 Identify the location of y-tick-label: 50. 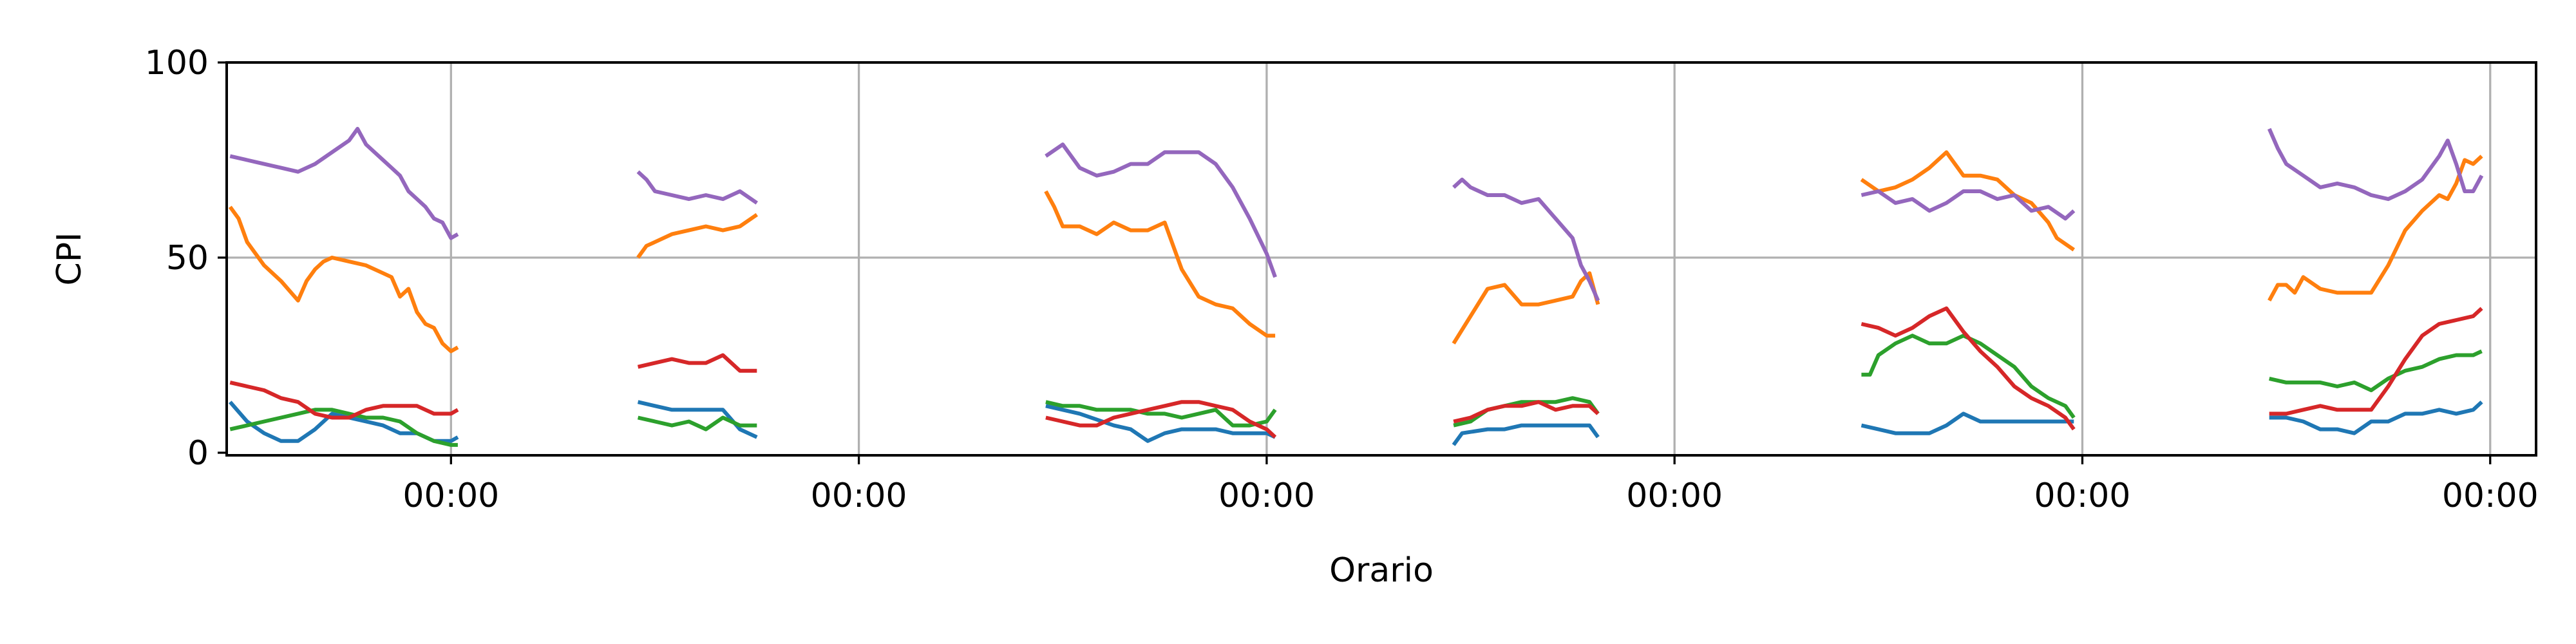
(187, 258).